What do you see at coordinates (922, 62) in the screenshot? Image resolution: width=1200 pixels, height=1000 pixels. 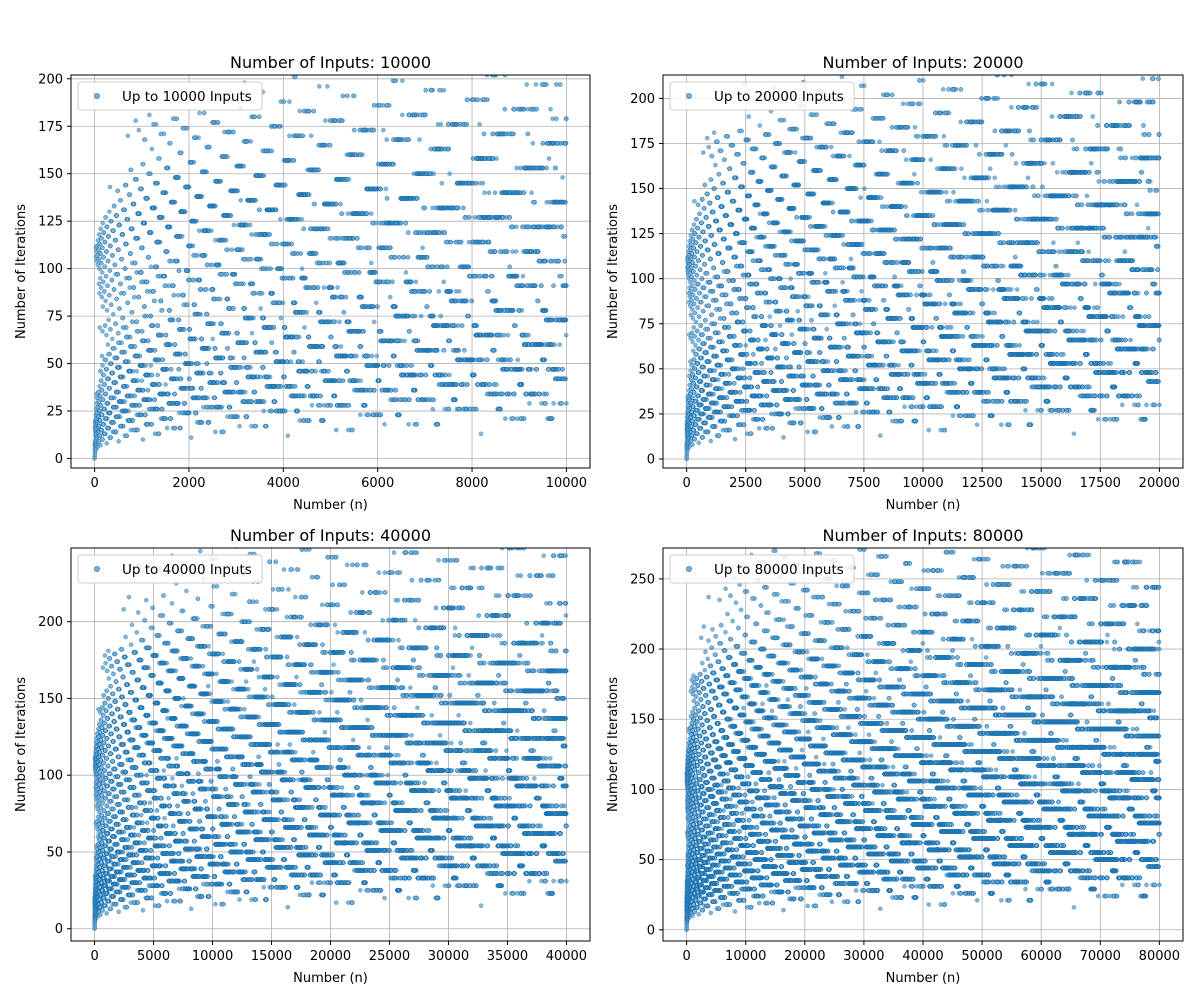 I see `chart-title: Number of Inputs: 20000` at bounding box center [922, 62].